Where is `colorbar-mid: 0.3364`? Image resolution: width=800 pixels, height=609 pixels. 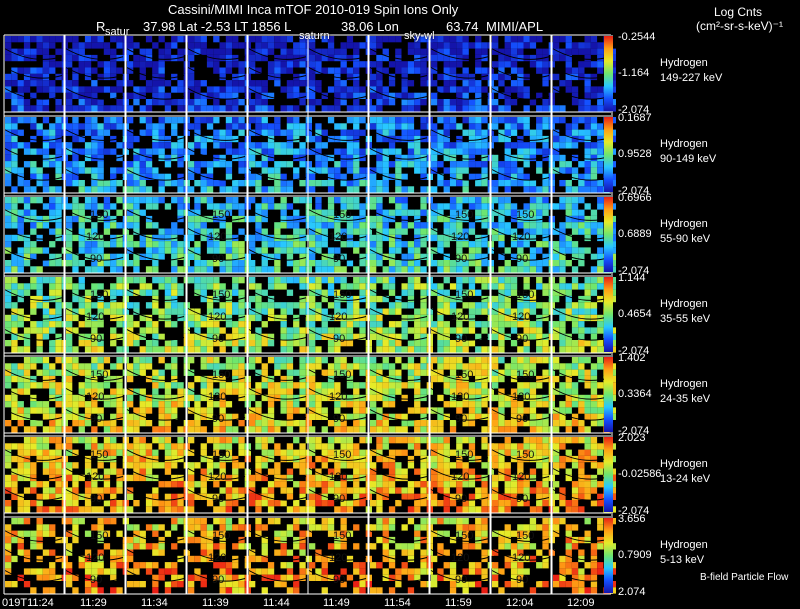 colorbar-mid: 0.3364 is located at coordinates (635, 393).